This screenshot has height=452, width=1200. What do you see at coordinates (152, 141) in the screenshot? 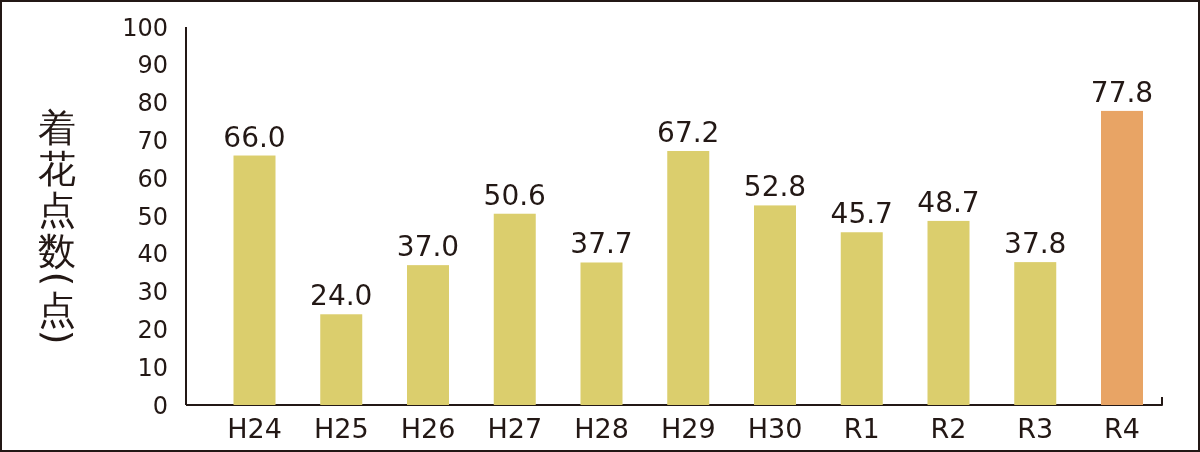
I see `y-tick-label: 70` at bounding box center [152, 141].